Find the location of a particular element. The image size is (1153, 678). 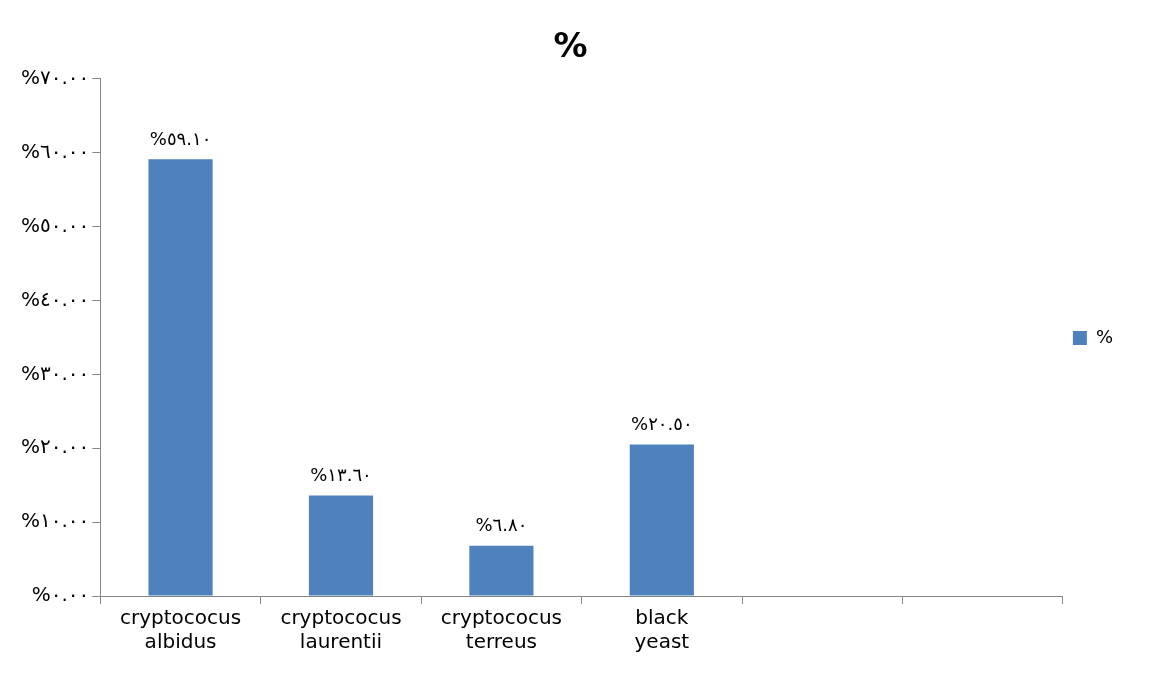

y-tick-label: %٠.٠٠ is located at coordinates (60, 594).